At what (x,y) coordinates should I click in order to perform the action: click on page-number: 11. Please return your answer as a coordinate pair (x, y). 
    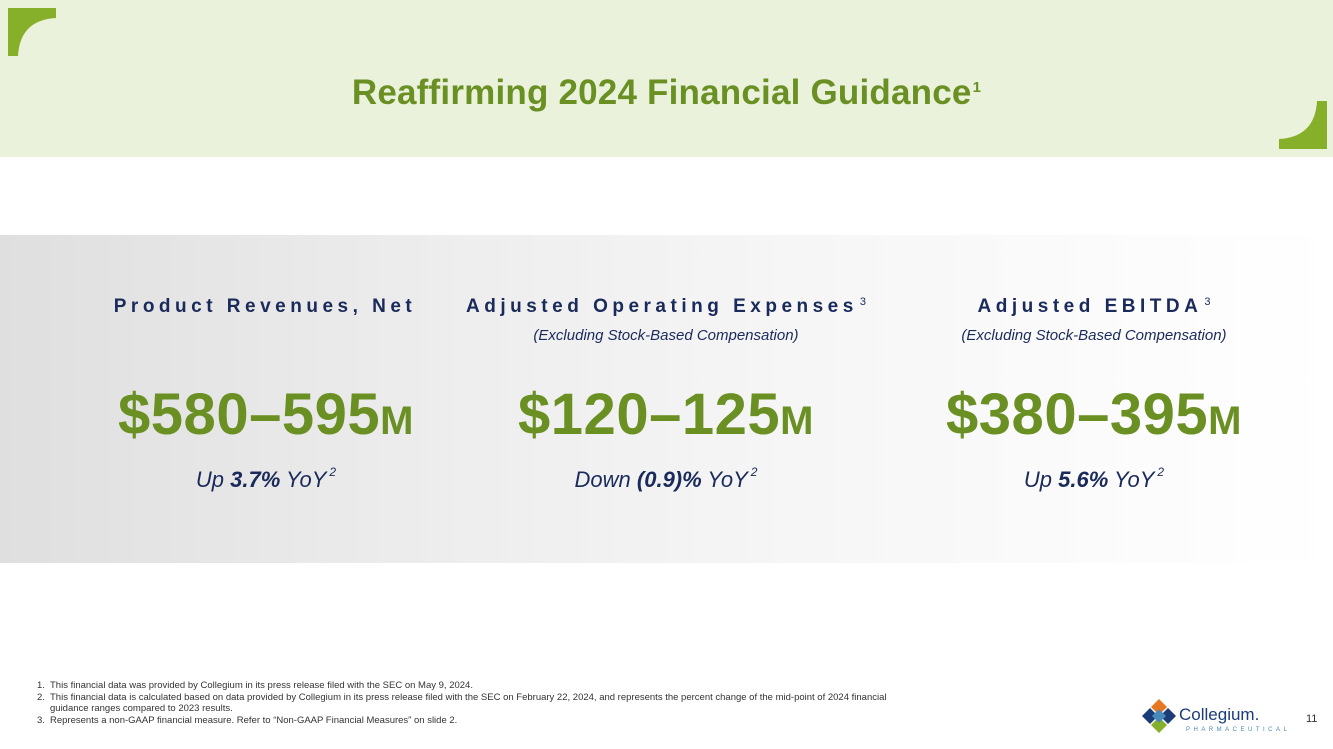
    Looking at the image, I should click on (1312, 719).